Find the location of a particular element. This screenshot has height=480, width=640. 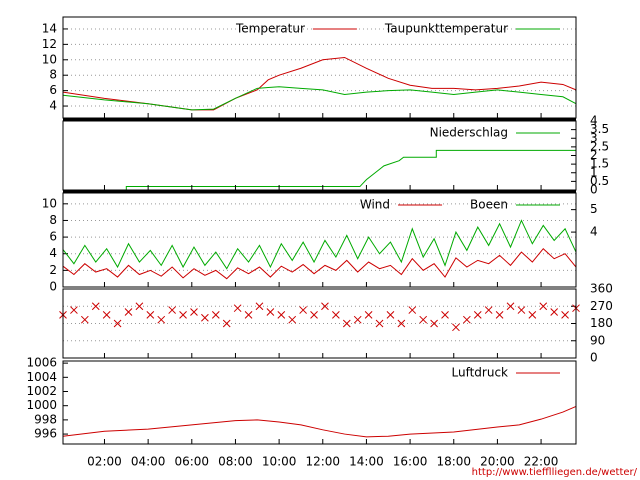

y-tick-label: 8 is located at coordinates (53, 75).